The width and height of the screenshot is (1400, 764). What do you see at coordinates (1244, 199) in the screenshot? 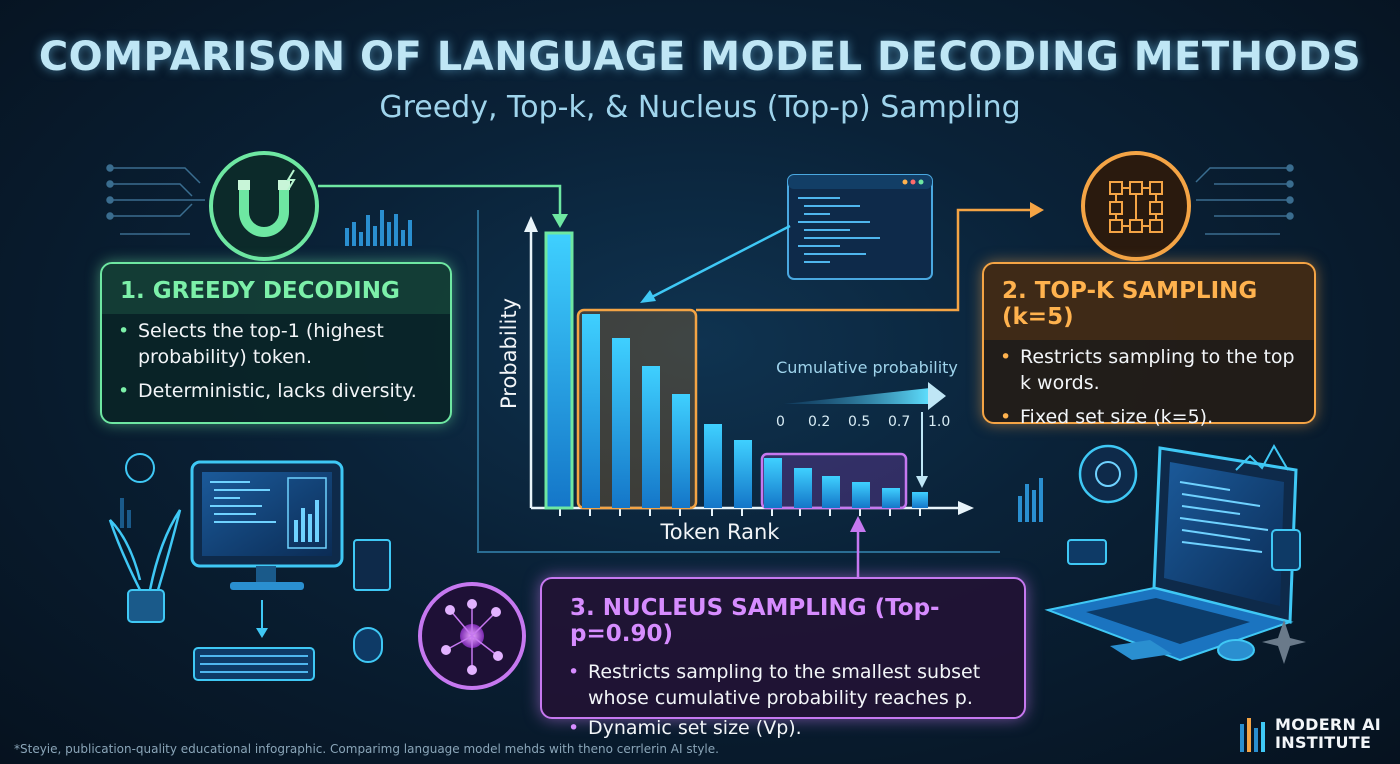
I see `circuit-traces-right` at bounding box center [1244, 199].